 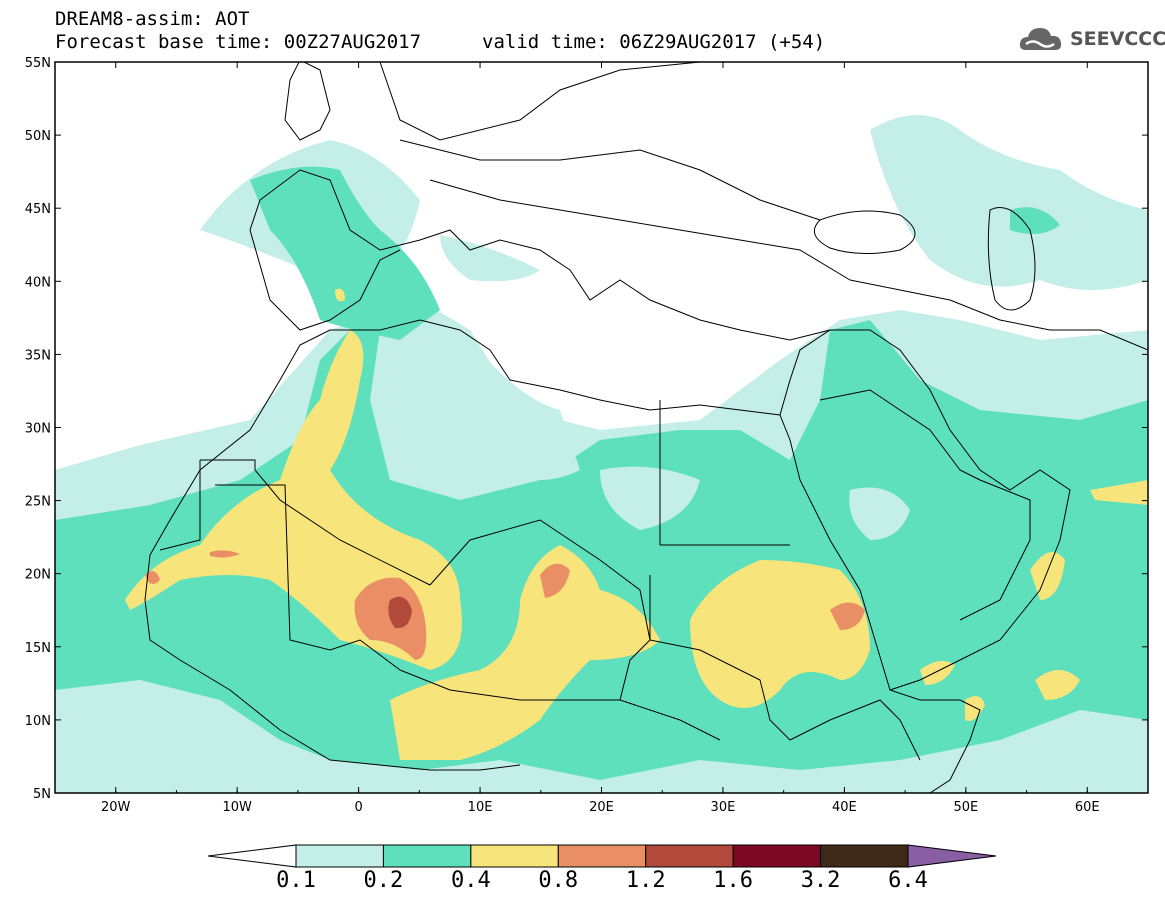 I want to click on aot-patch-0.1-nile, so click(x=650, y=498).